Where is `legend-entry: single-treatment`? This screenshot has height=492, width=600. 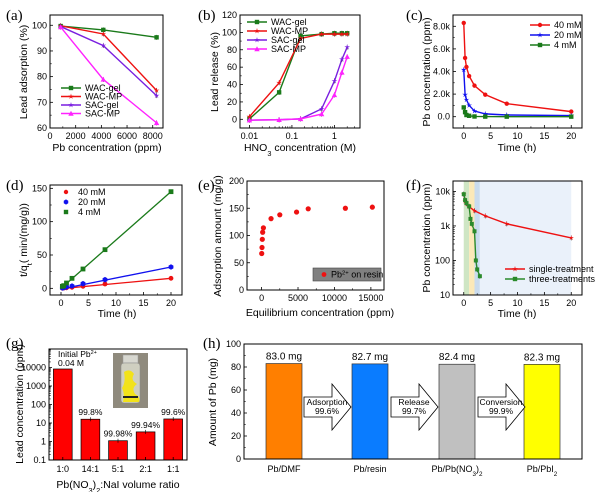
legend-entry: single-treatment is located at coordinates (549, 269).